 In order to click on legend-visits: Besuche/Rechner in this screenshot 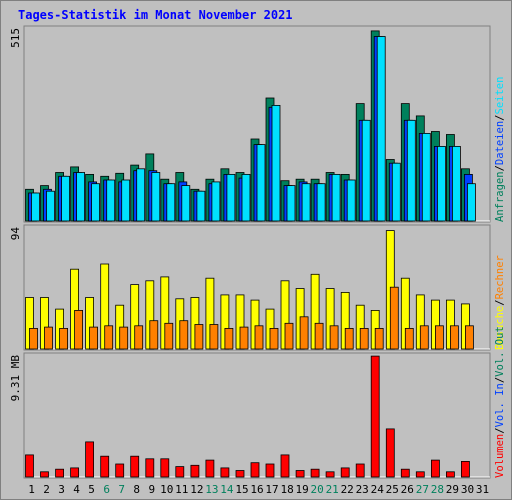, I will do `click(500, 302)`.